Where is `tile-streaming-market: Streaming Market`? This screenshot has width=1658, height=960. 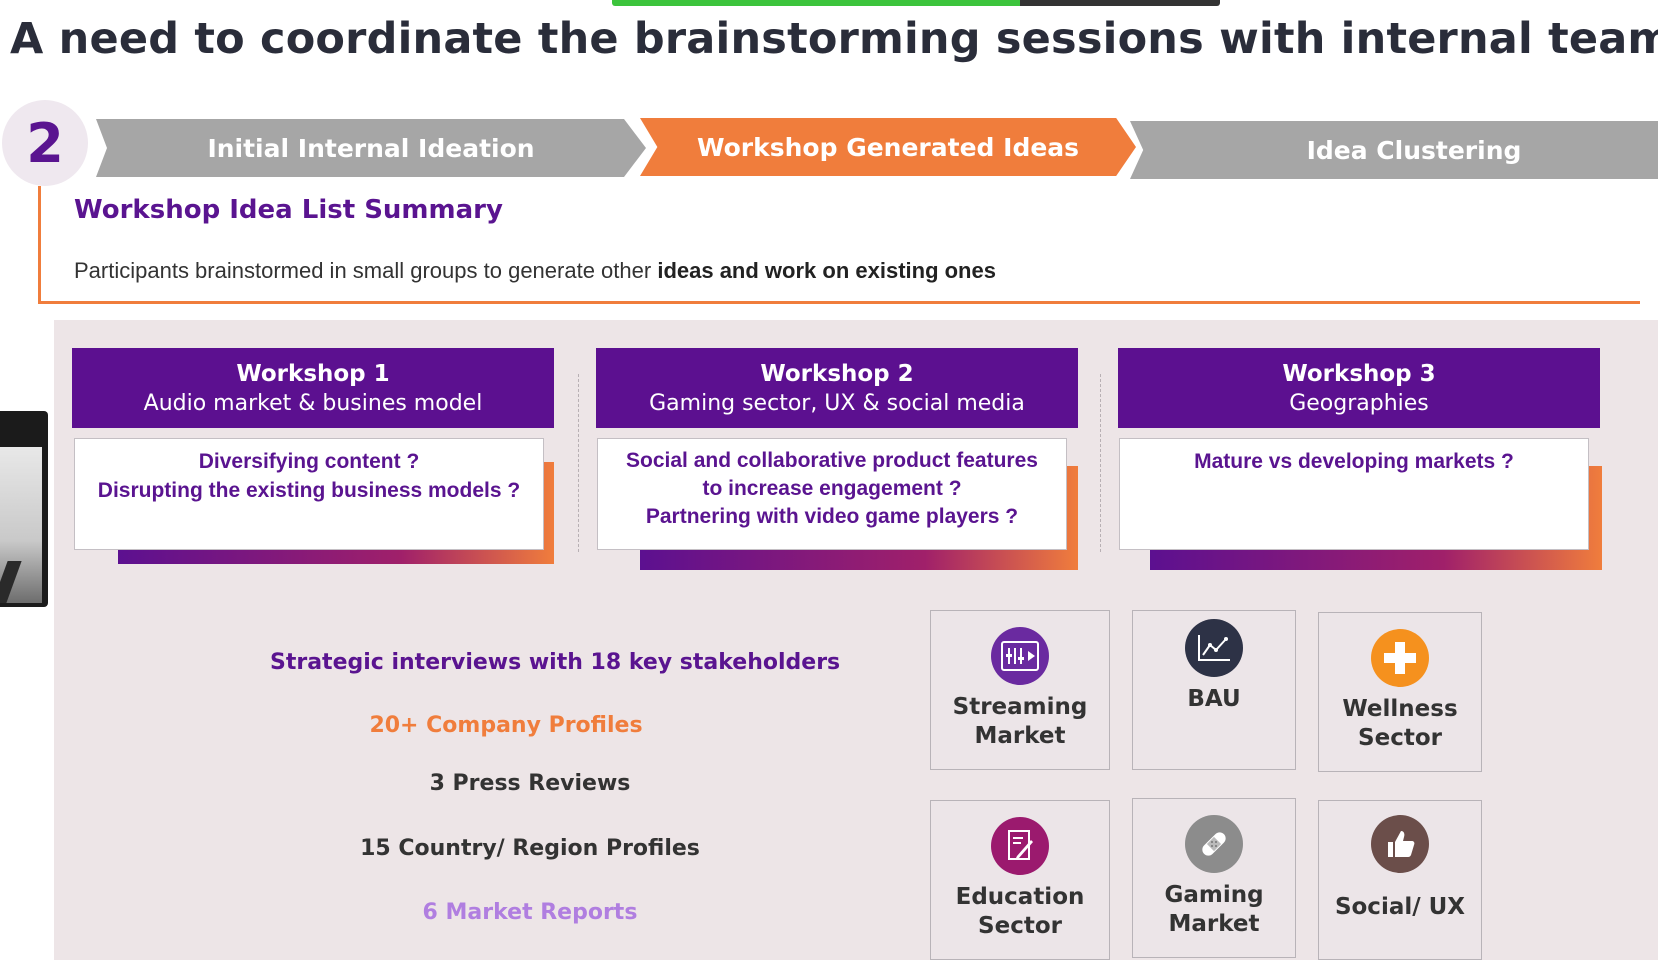 tile-streaming-market: Streaming Market is located at coordinates (1020, 690).